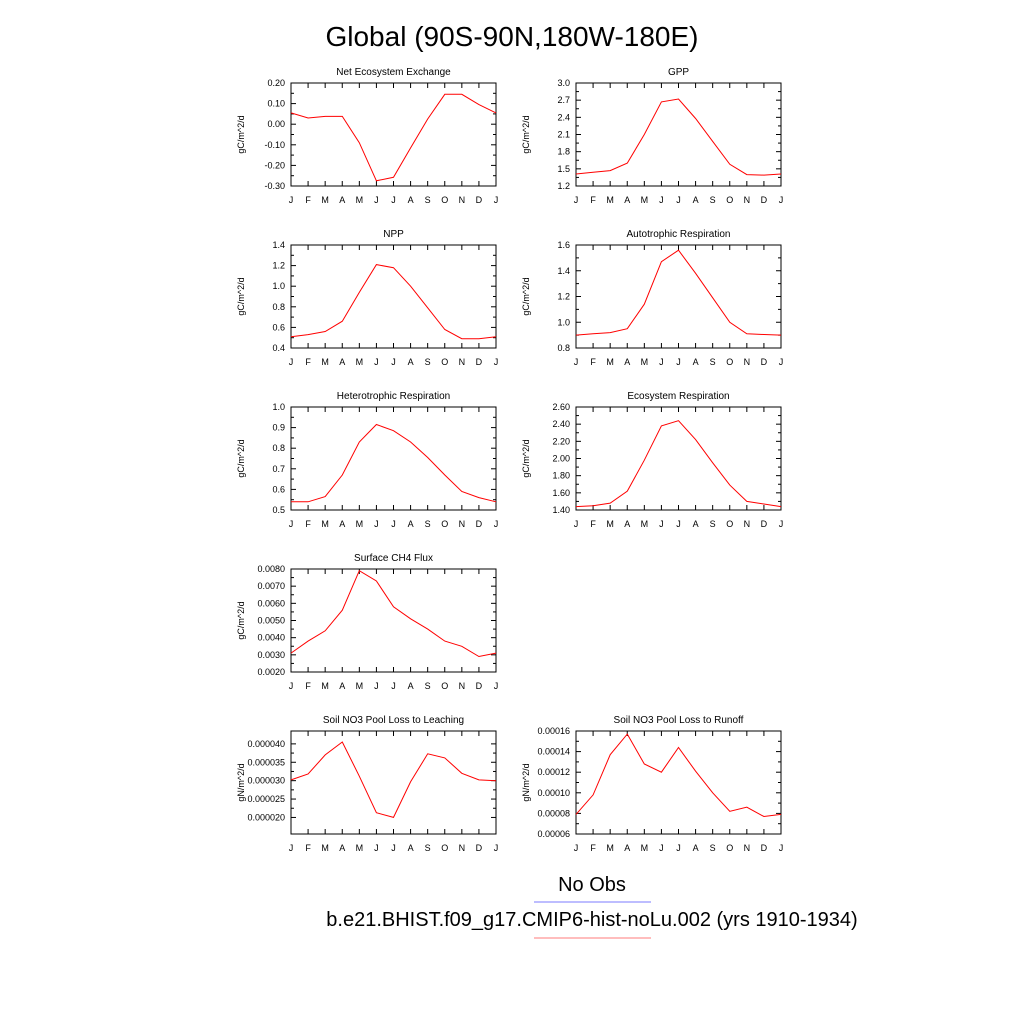  I want to click on y-tick-label: 0.00008, so click(553, 813).